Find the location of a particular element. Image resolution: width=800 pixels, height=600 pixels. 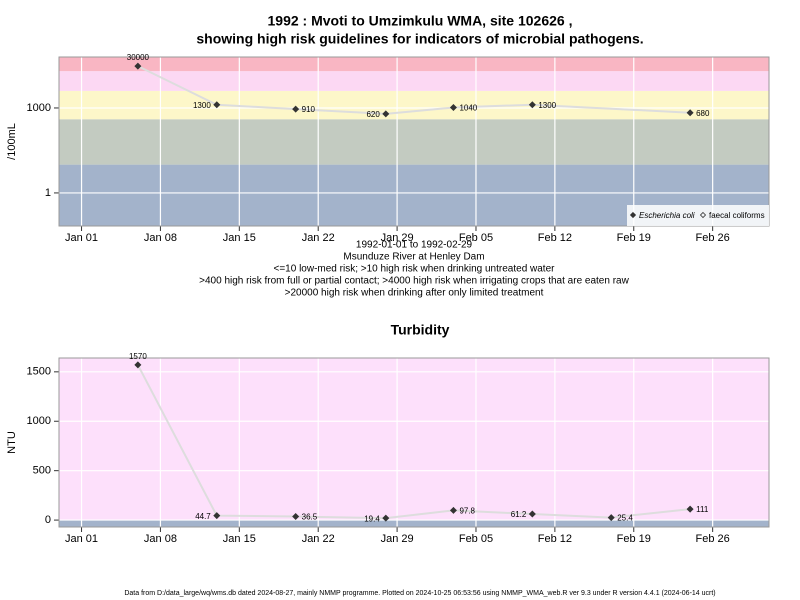

y-axis-label: NTU is located at coordinates (12, 442).